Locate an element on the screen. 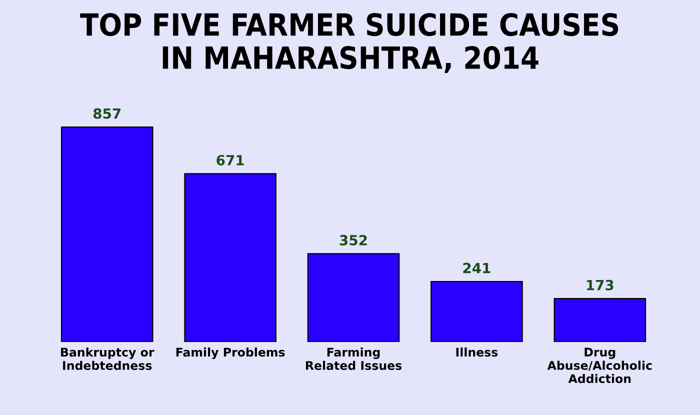  x-tick-label: Bankruptcy or Indebtedness is located at coordinates (107, 359).